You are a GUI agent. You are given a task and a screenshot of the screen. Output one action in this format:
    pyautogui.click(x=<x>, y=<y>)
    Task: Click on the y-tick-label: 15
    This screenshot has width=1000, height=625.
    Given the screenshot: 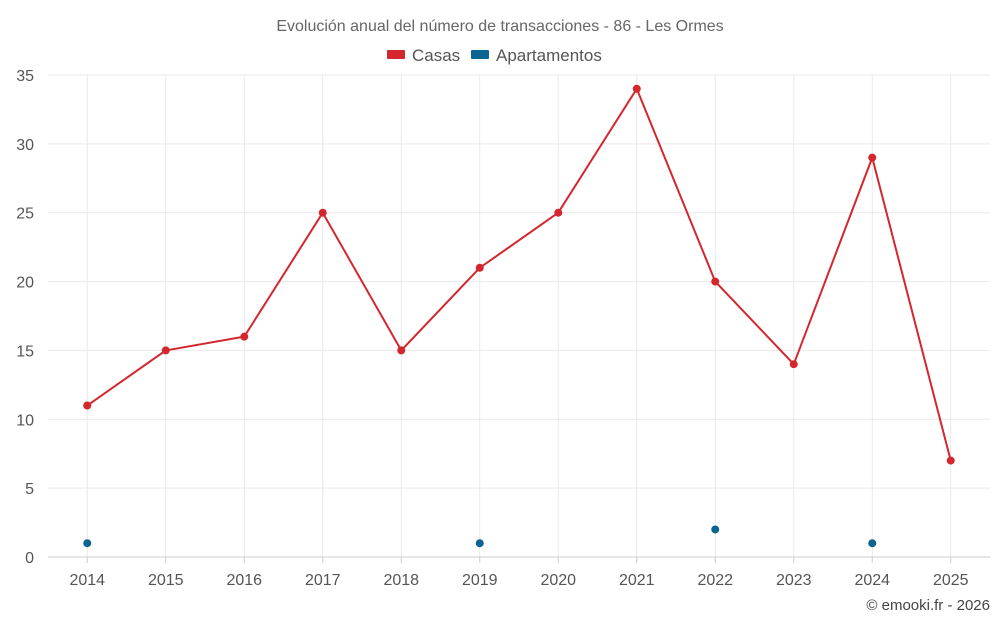 What is the action you would take?
    pyautogui.click(x=25, y=351)
    